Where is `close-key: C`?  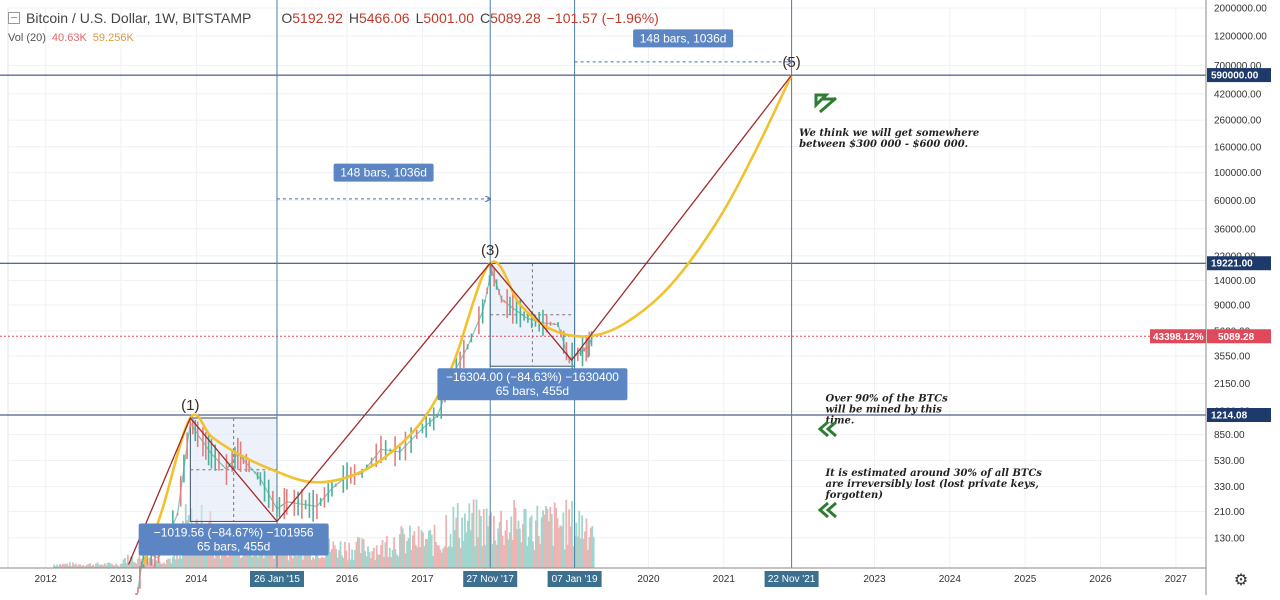 close-key: C is located at coordinates (485, 18).